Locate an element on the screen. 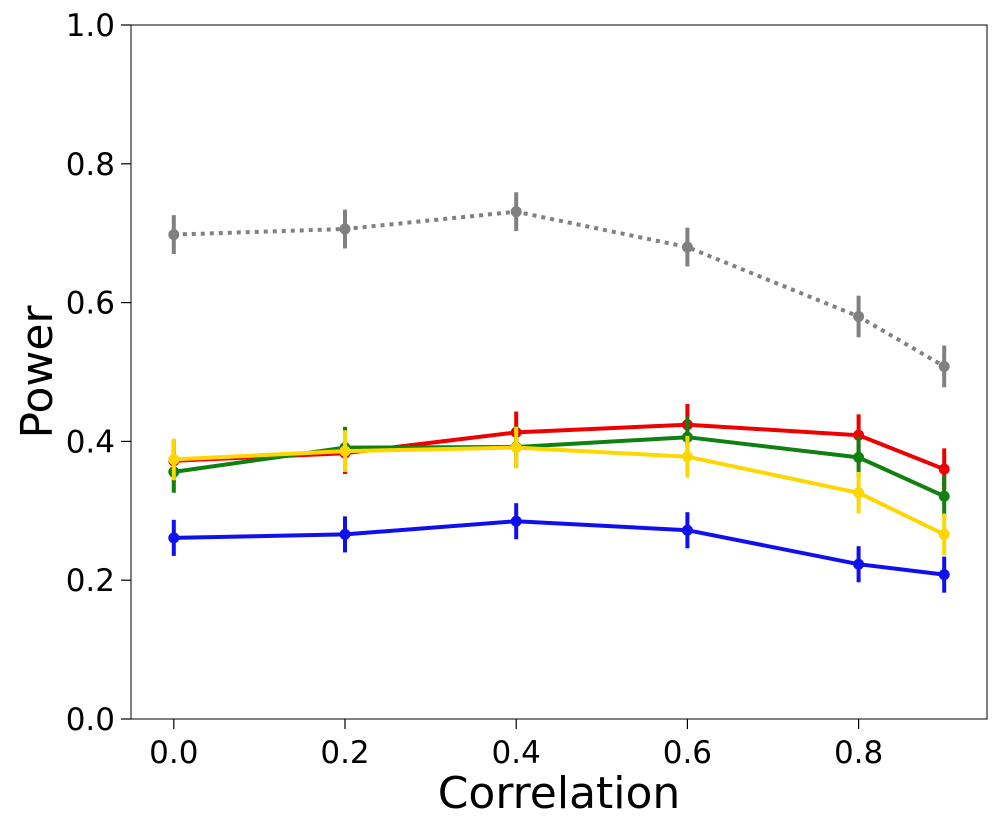  series-yellow is located at coordinates (559, 491).